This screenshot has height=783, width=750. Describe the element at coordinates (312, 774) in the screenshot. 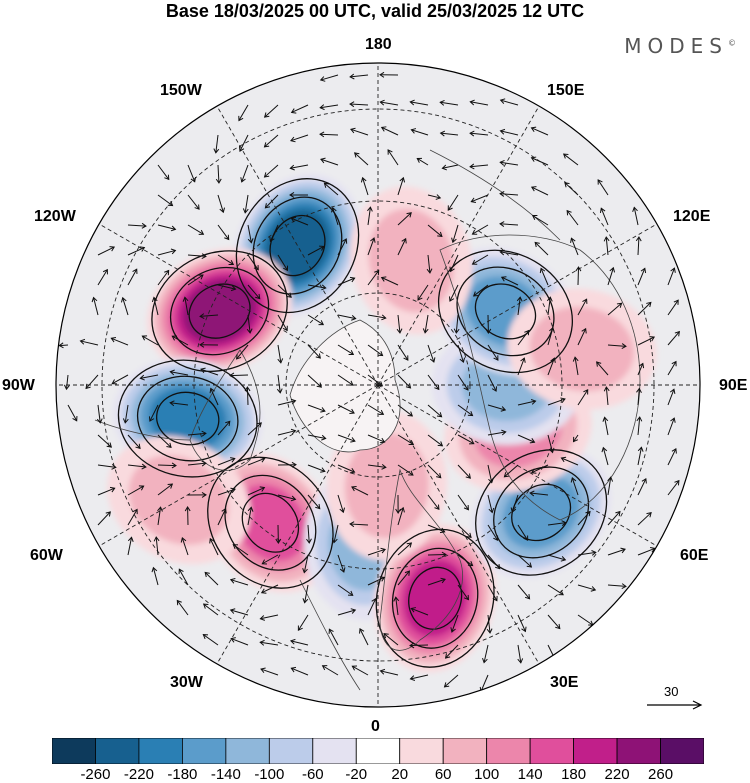

I see `colorbar-tick-label: -60` at that location.